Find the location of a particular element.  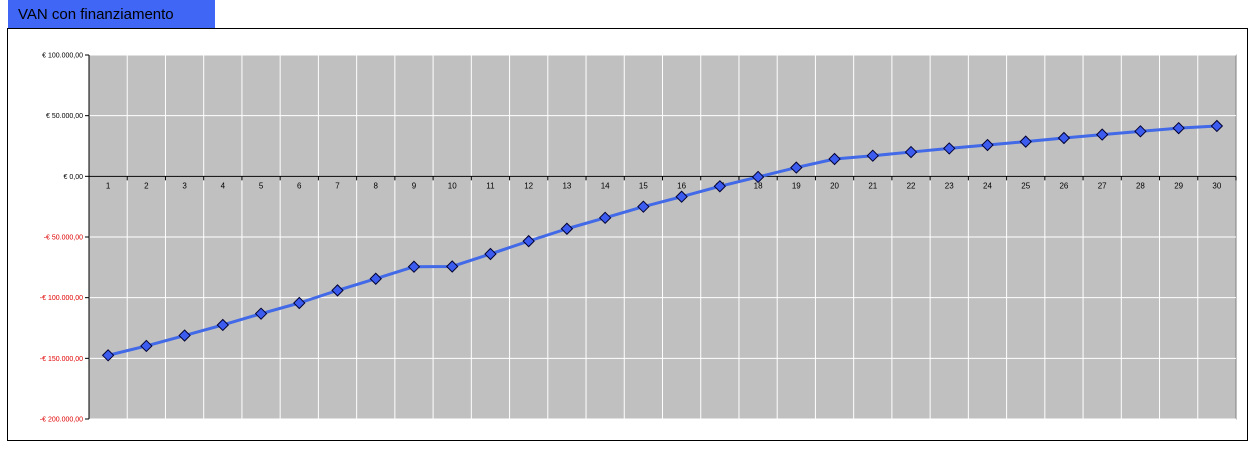

y-tick-label: € 100.000,00 is located at coordinates (62, 56).